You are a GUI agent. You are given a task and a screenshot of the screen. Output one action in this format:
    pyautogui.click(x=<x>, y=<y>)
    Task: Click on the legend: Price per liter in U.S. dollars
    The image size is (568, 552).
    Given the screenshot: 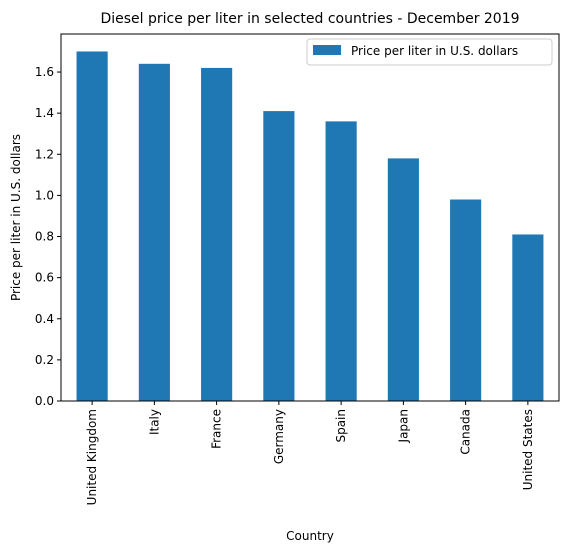 What is the action you would take?
    pyautogui.click(x=429, y=52)
    